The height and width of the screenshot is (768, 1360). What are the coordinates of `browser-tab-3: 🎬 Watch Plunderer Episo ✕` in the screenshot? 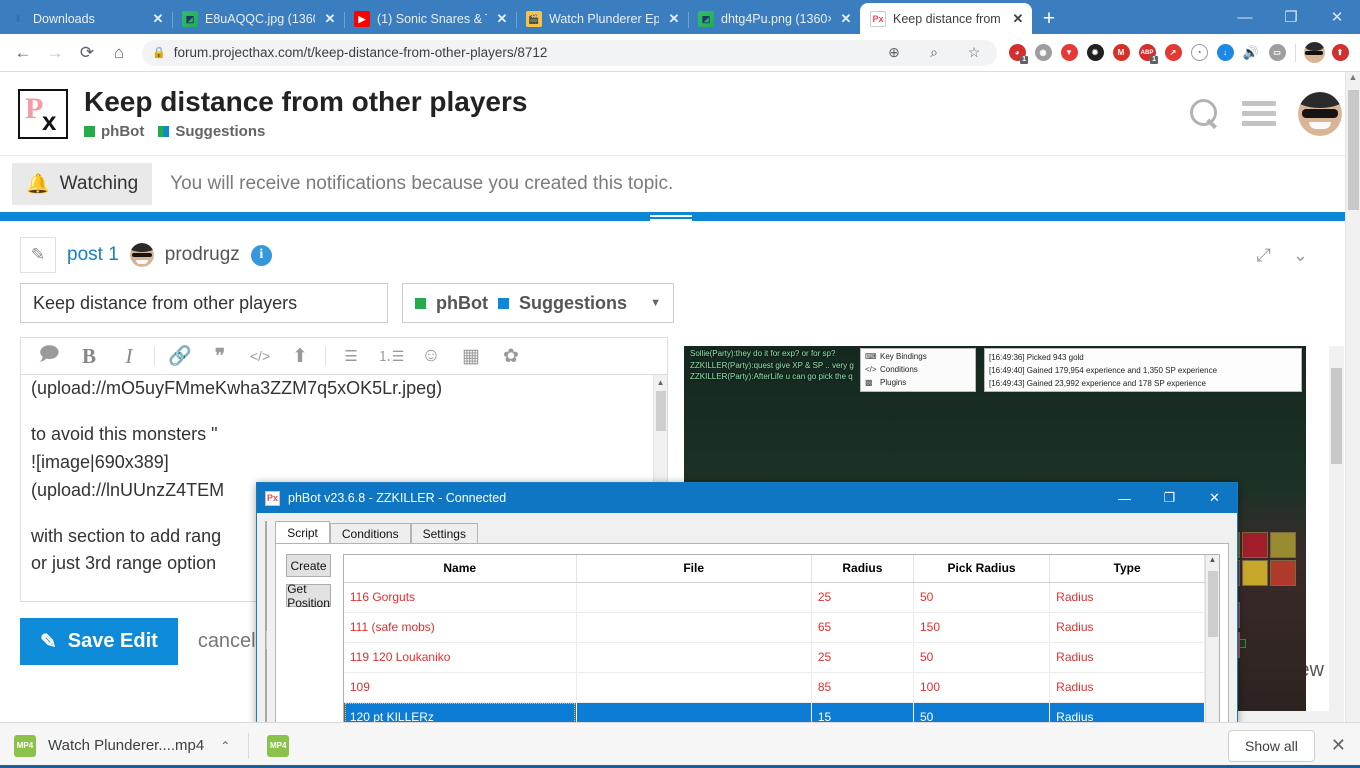 It's located at (602, 19).